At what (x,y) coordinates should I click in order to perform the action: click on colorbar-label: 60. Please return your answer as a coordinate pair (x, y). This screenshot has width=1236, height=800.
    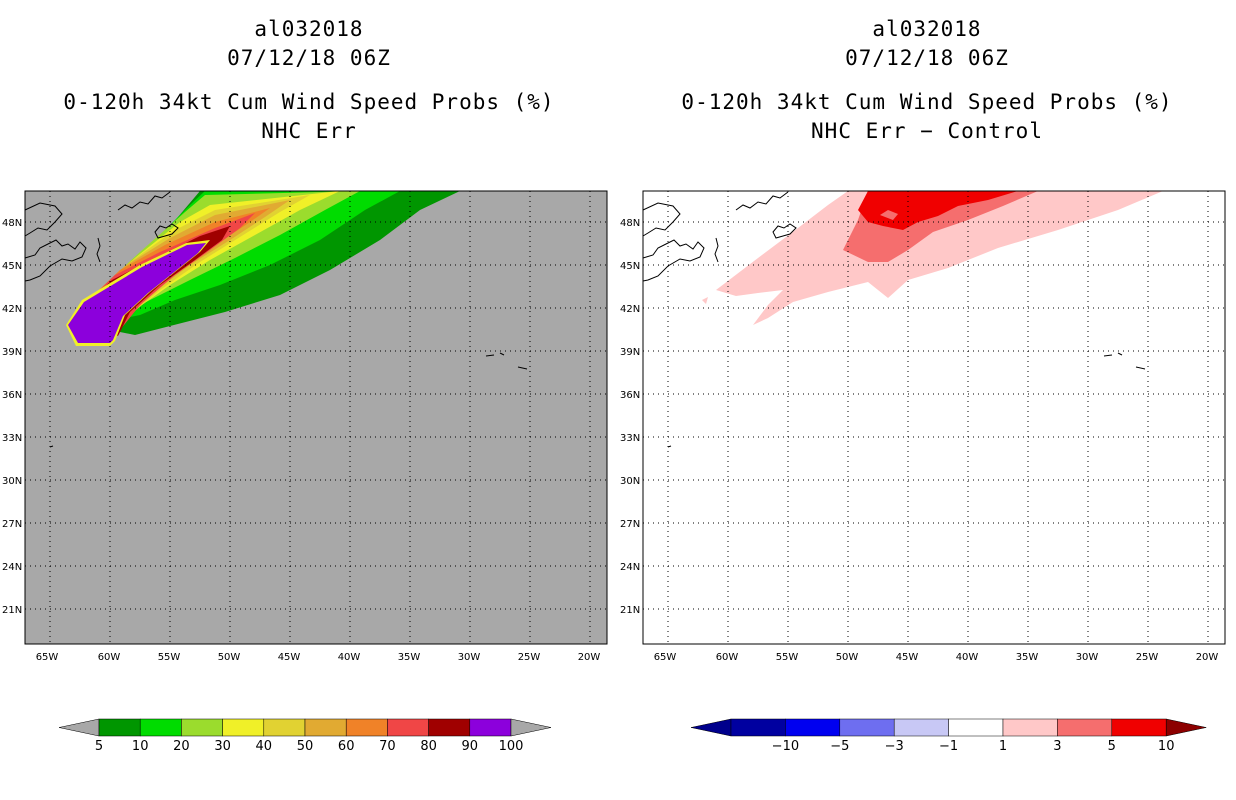
    Looking at the image, I should click on (346, 746).